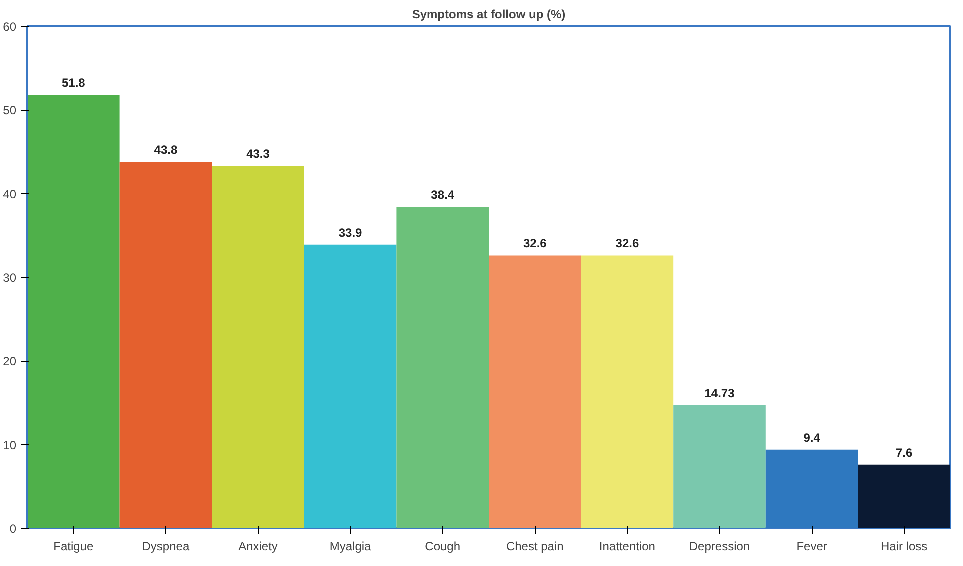 Image resolution: width=963 pixels, height=566 pixels. What do you see at coordinates (13, 529) in the screenshot?
I see `y-tick-label: 0` at bounding box center [13, 529].